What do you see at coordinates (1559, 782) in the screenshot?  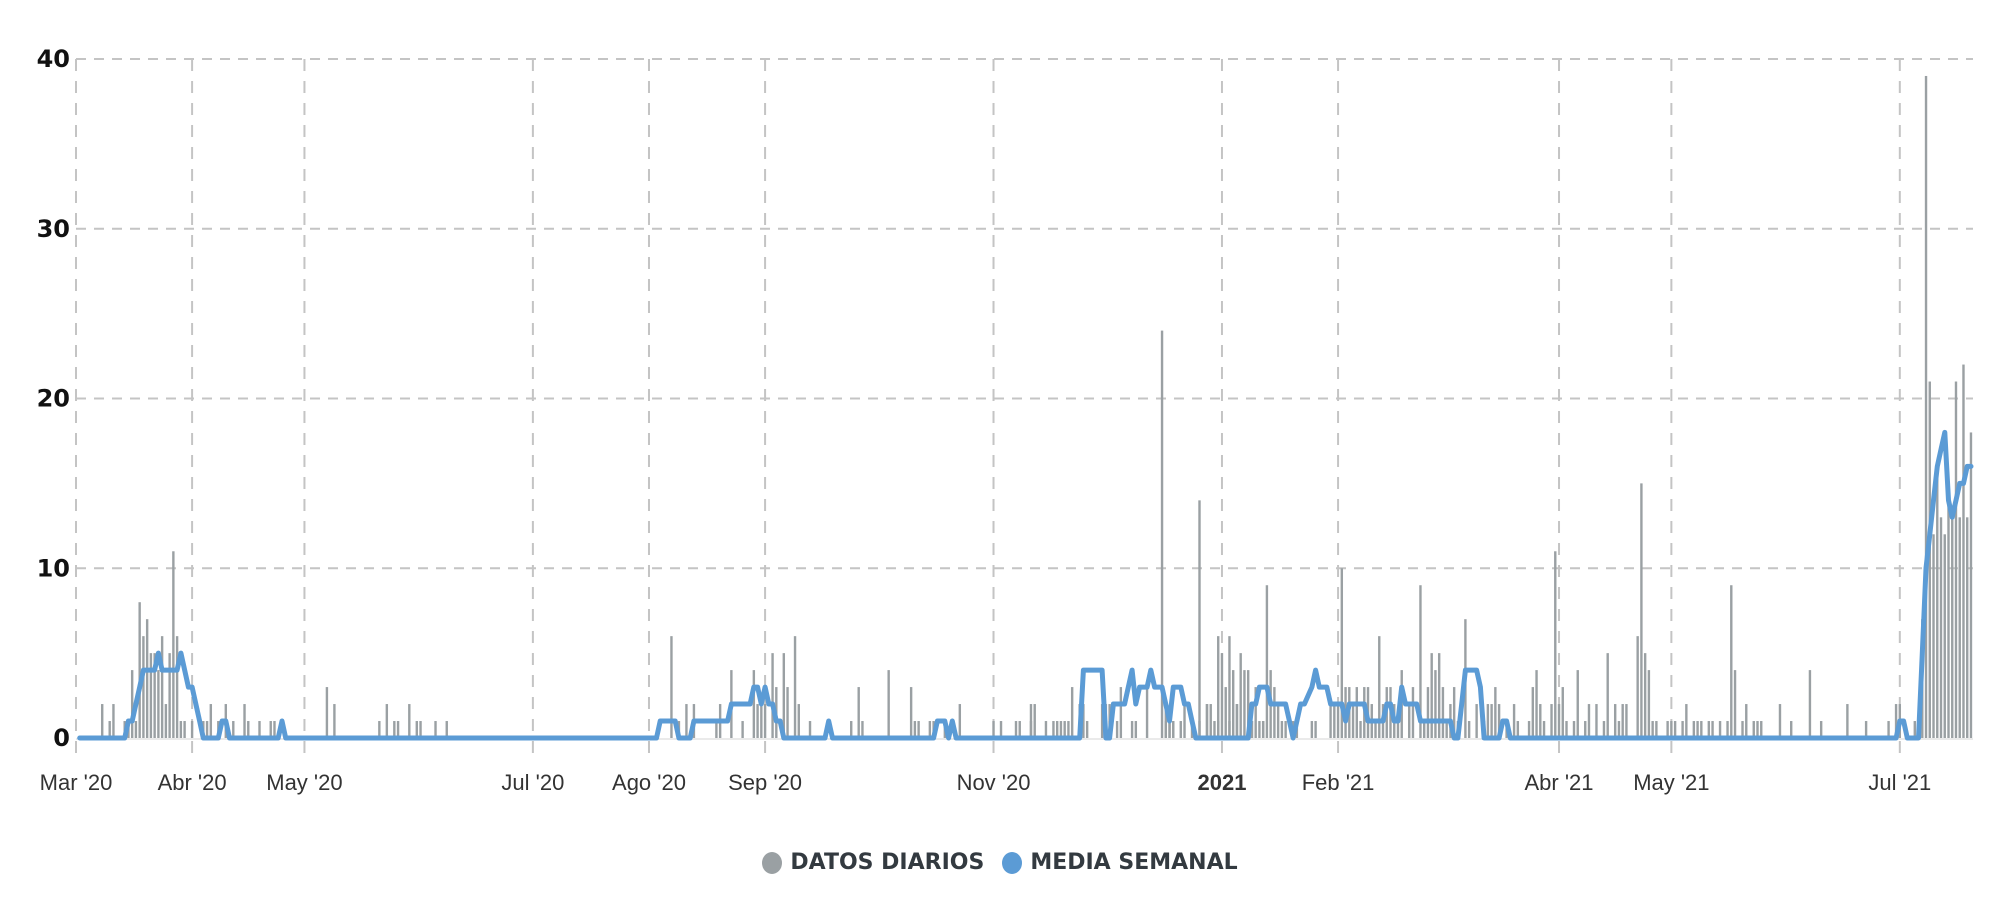 I see `x-tick-label: Abr '21` at bounding box center [1559, 782].